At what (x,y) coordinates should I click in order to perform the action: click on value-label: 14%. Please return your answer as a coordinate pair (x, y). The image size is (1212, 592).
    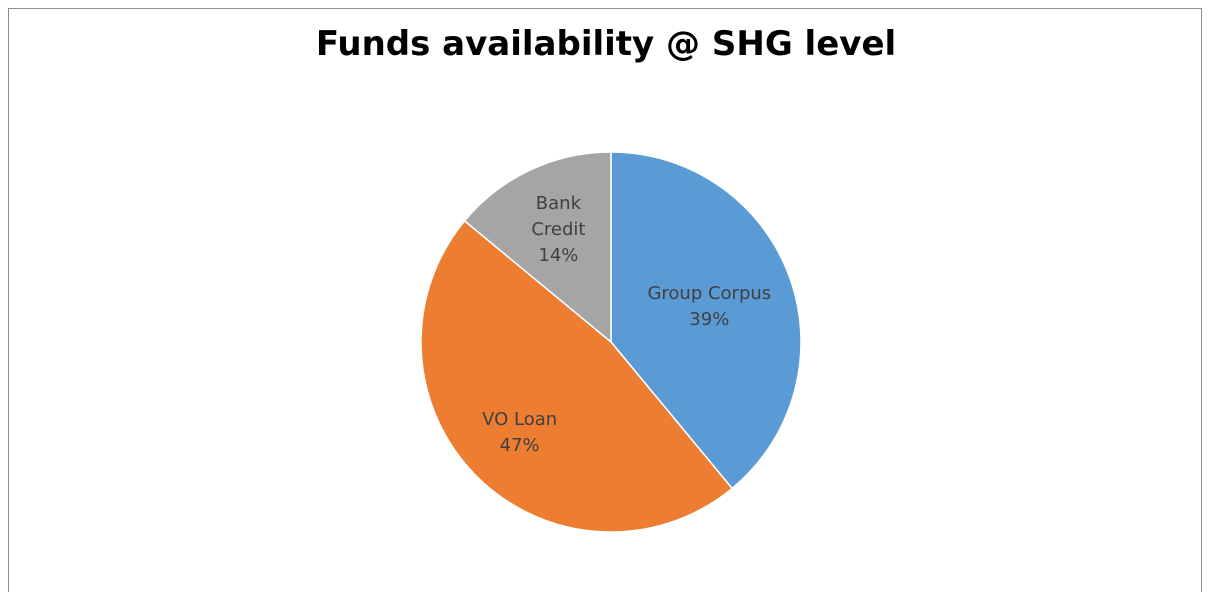
    Looking at the image, I should click on (558, 256).